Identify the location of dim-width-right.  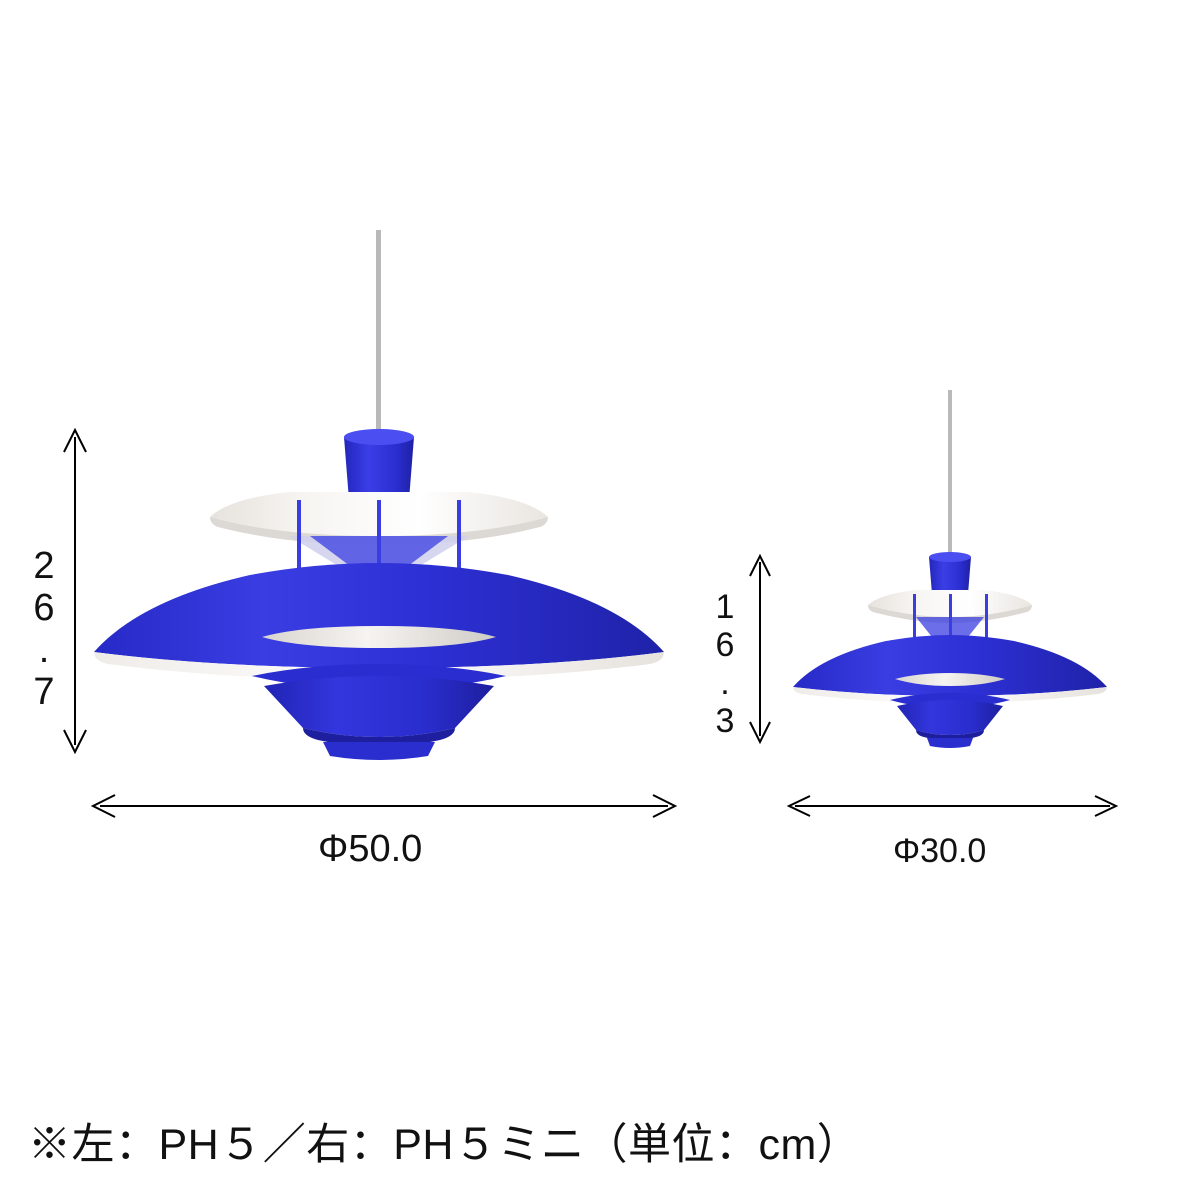
(952, 806).